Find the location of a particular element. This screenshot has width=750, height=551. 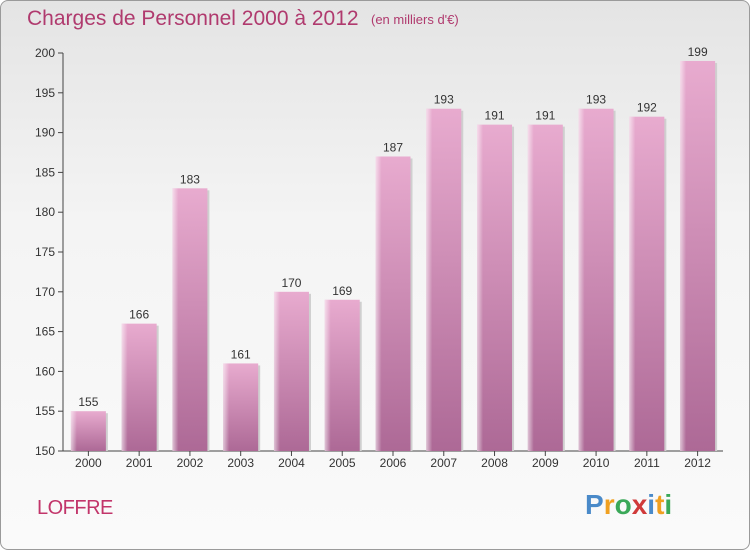

data-label: 166 is located at coordinates (139, 315).